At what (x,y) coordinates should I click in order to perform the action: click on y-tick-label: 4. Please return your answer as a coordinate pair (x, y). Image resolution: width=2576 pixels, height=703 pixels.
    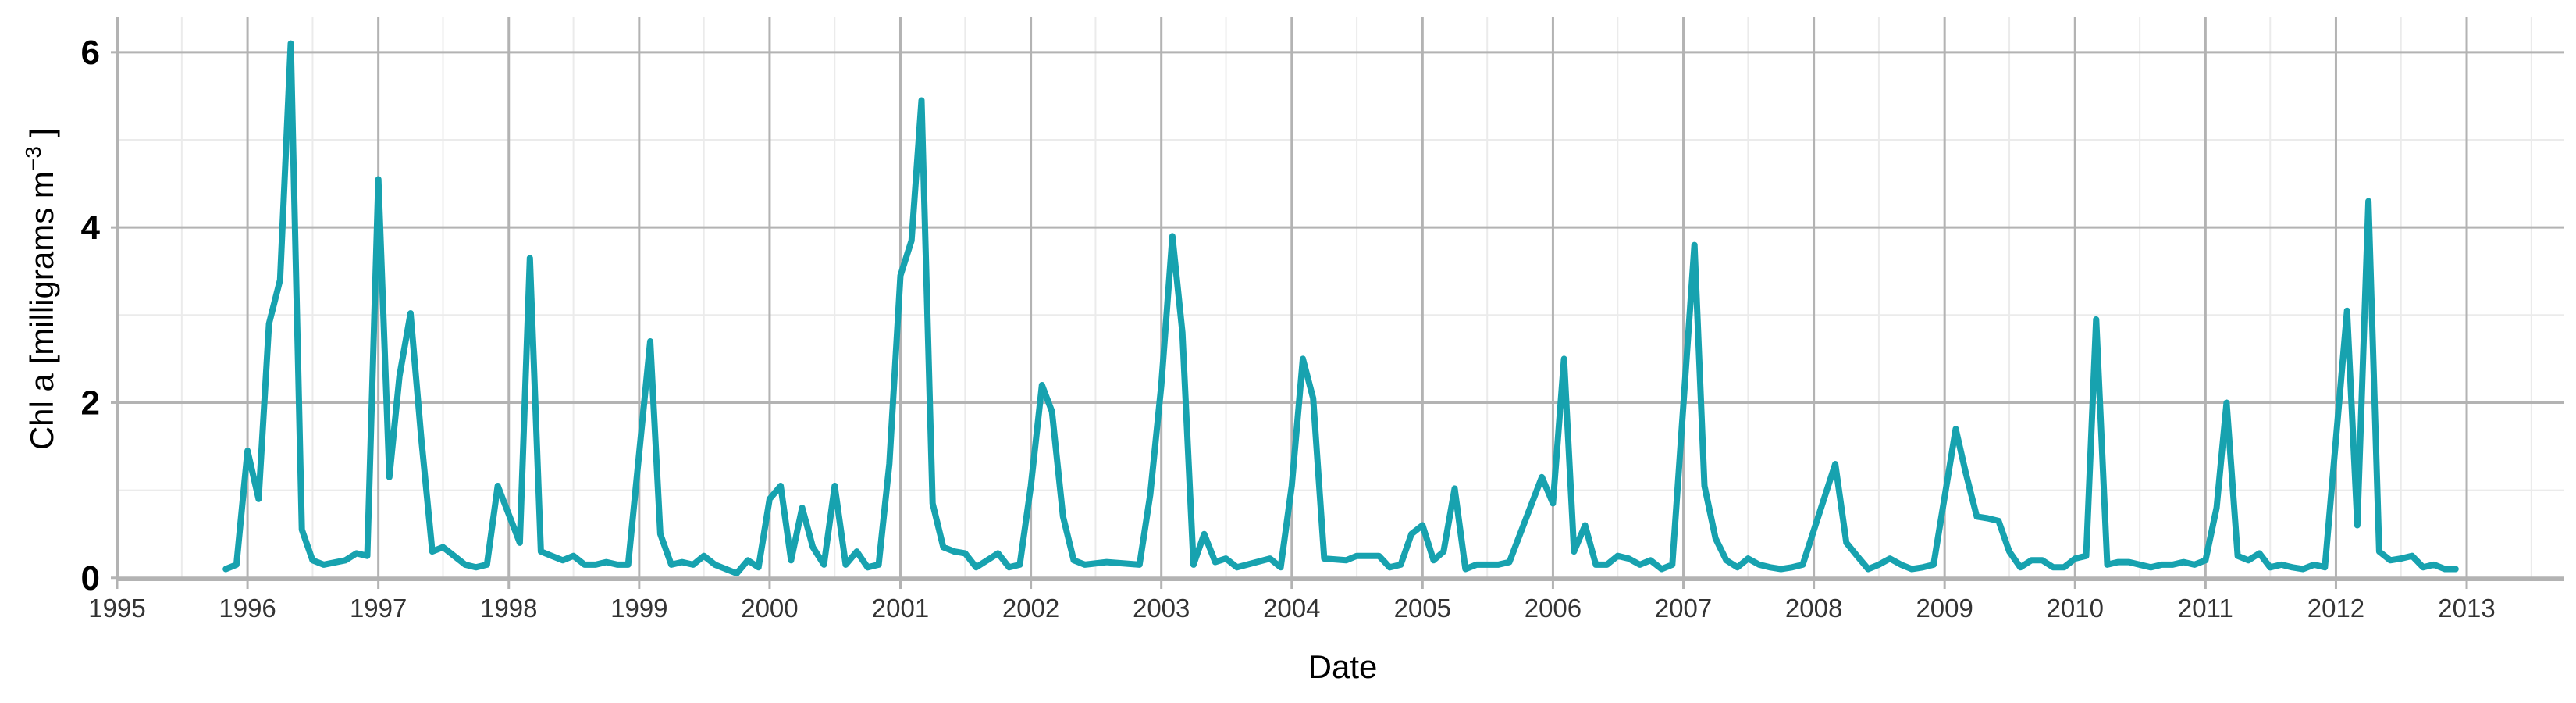
    Looking at the image, I should click on (91, 228).